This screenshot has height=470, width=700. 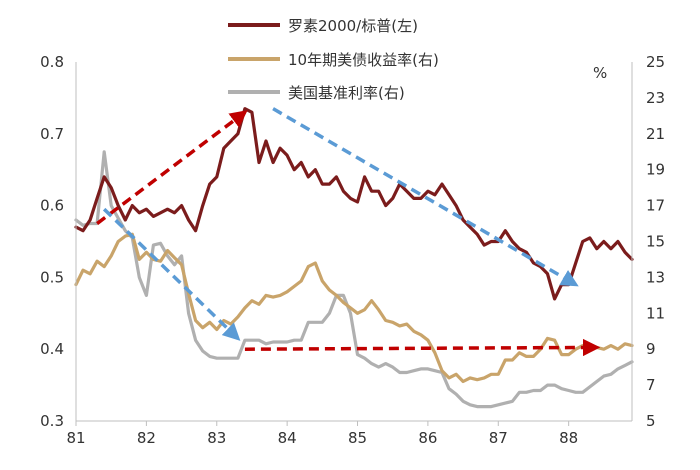 What do you see at coordinates (655, 242) in the screenshot?
I see `right-axis-tick-label: 15` at bounding box center [655, 242].